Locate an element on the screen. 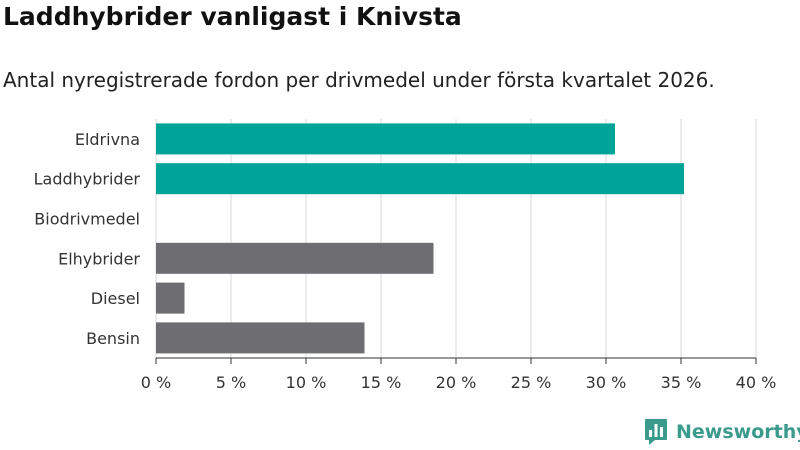 Image resolution: width=800 pixels, height=450 pixels. x-tick-label: 40 % is located at coordinates (756, 382).